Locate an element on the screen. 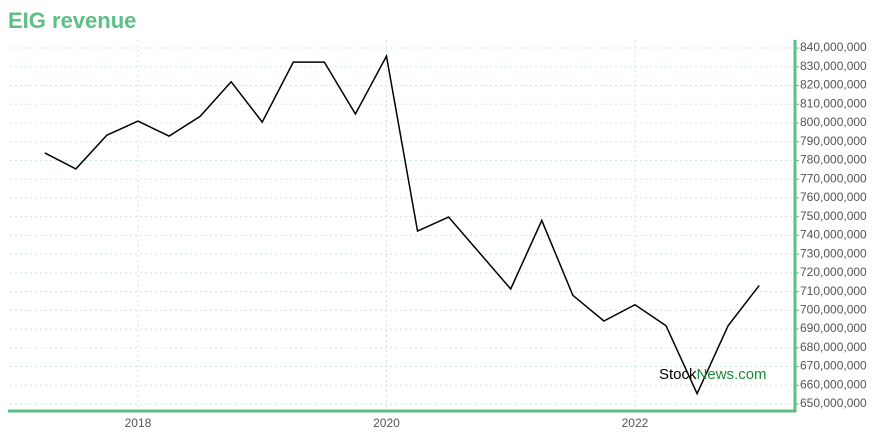 Image resolution: width=880 pixels, height=440 pixels. y-tick-label: 680,000,000 is located at coordinates (833, 347).